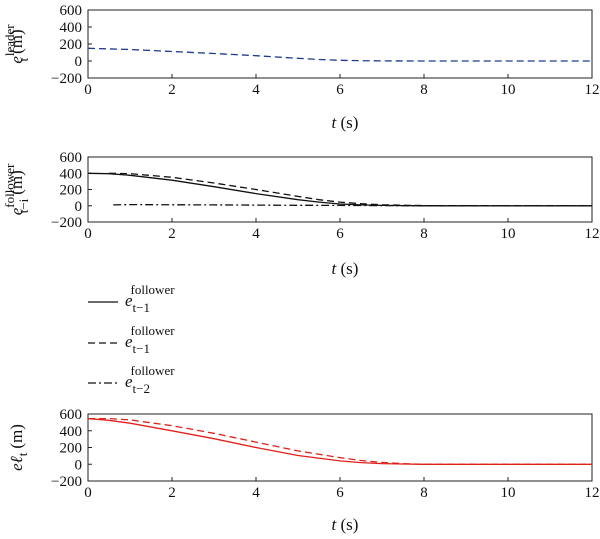 Image resolution: width=600 pixels, height=539 pixels. I want to click on y-axis-label: efollowert−i(m), so click(16, 189).